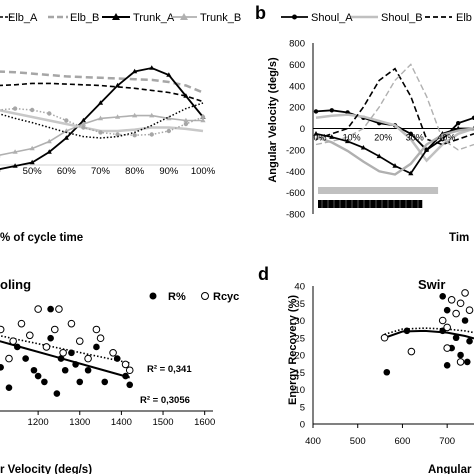  Describe the element at coordinates (41, 238) in the screenshot. I see `panel-a-xlabel: % of cycle time` at that location.